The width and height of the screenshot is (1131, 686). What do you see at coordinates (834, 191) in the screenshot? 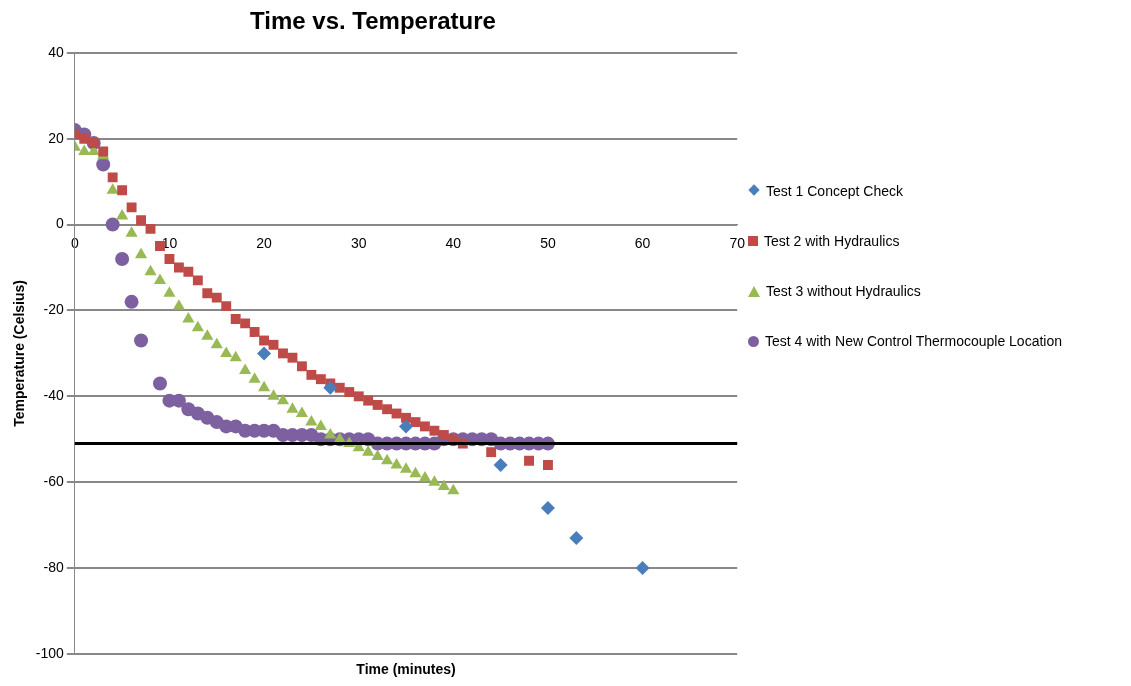
I see `legend-label: Test 1 Concept Check` at bounding box center [834, 191].